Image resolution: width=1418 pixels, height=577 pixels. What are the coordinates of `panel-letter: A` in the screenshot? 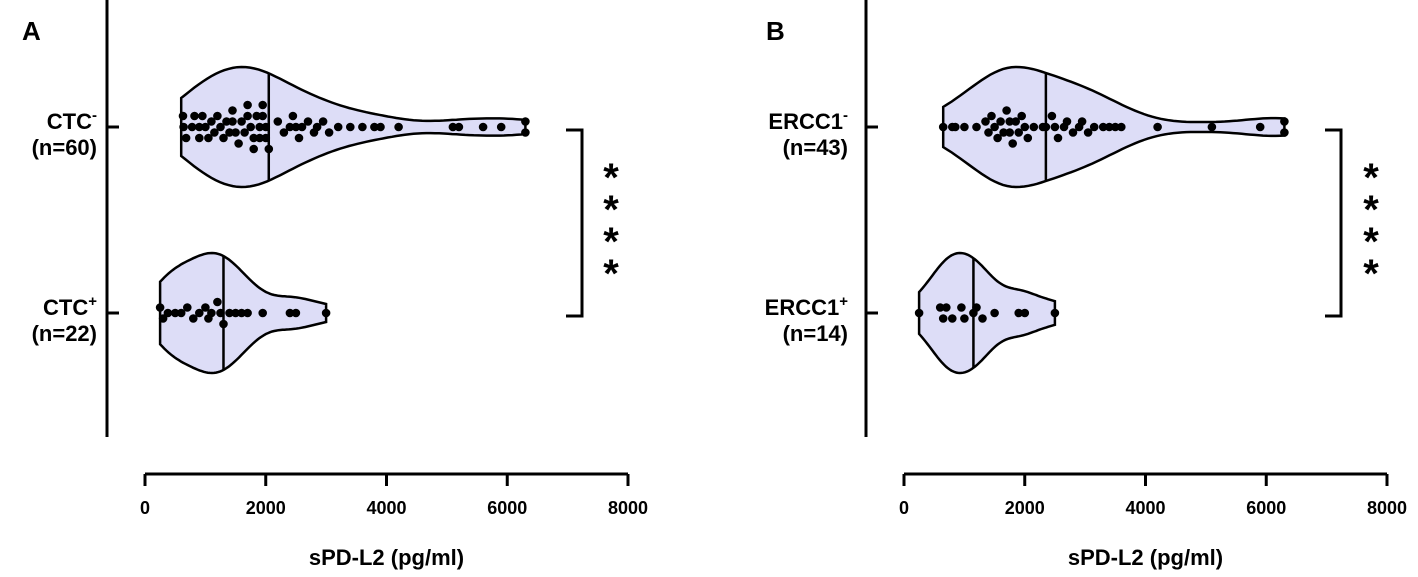 It's located at (31, 31).